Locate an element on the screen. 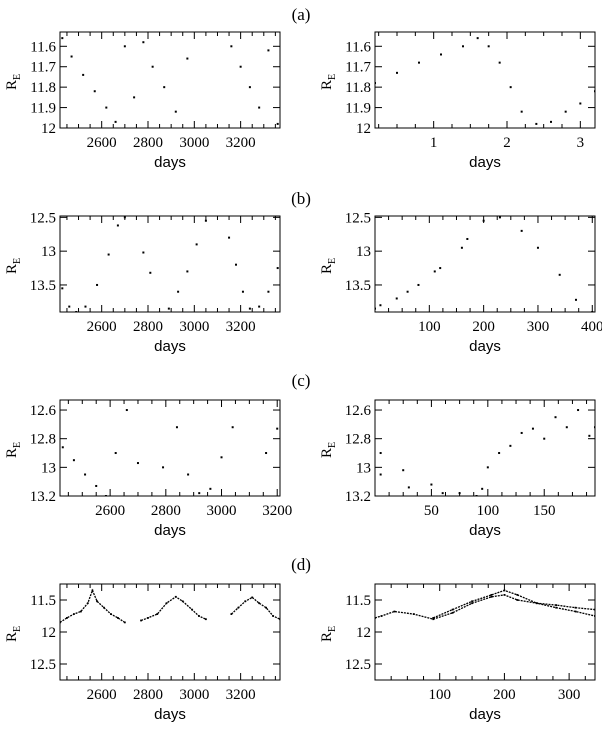 The height and width of the screenshot is (730, 602). x-tick-label: 2600 is located at coordinates (102, 695).